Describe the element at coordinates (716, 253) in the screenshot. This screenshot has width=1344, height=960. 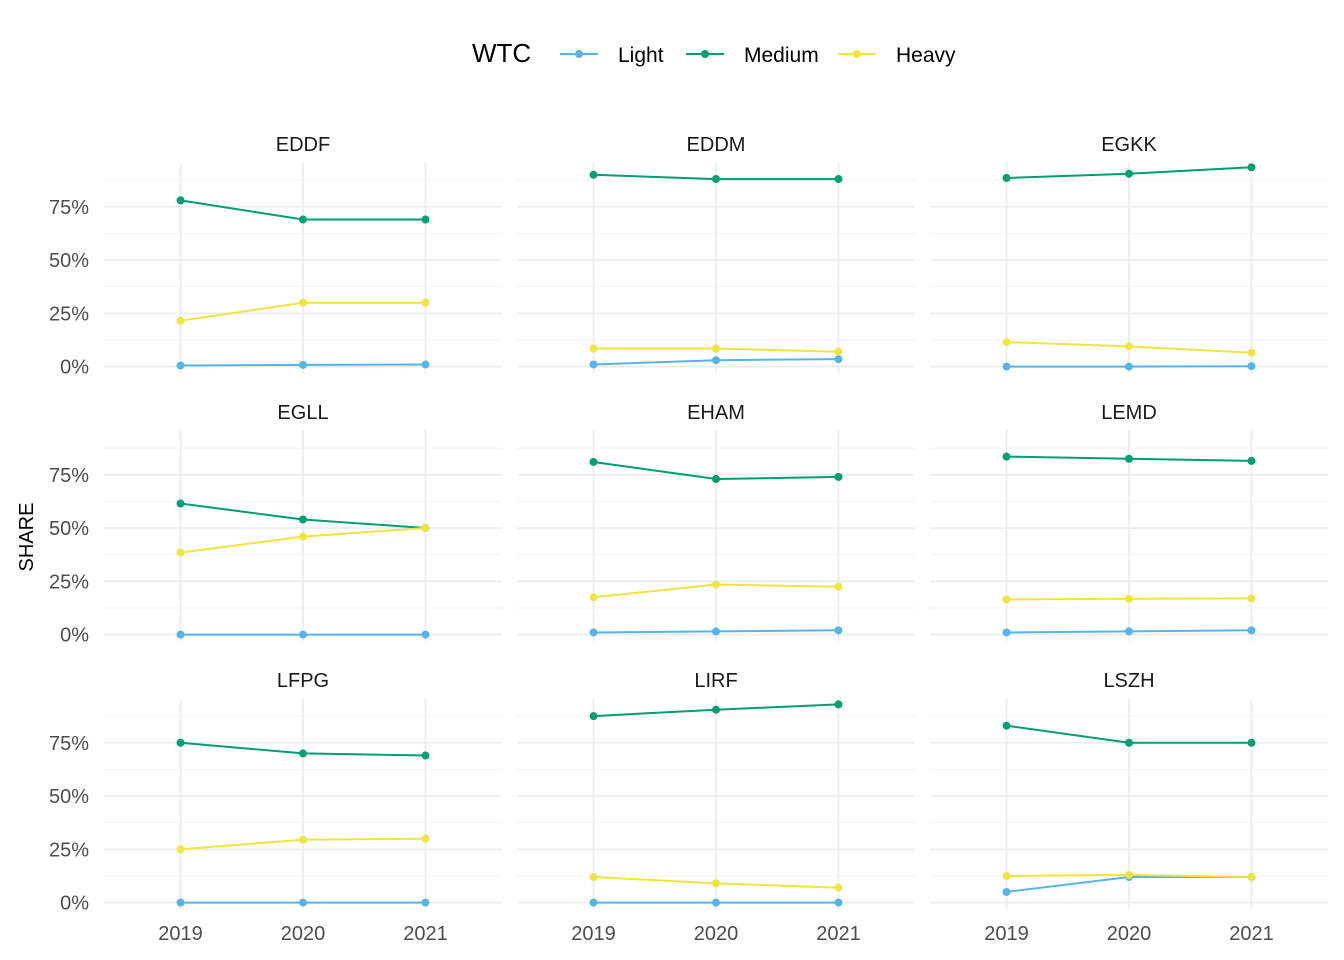
I see `facet-panel-eddm: EDDM` at that location.